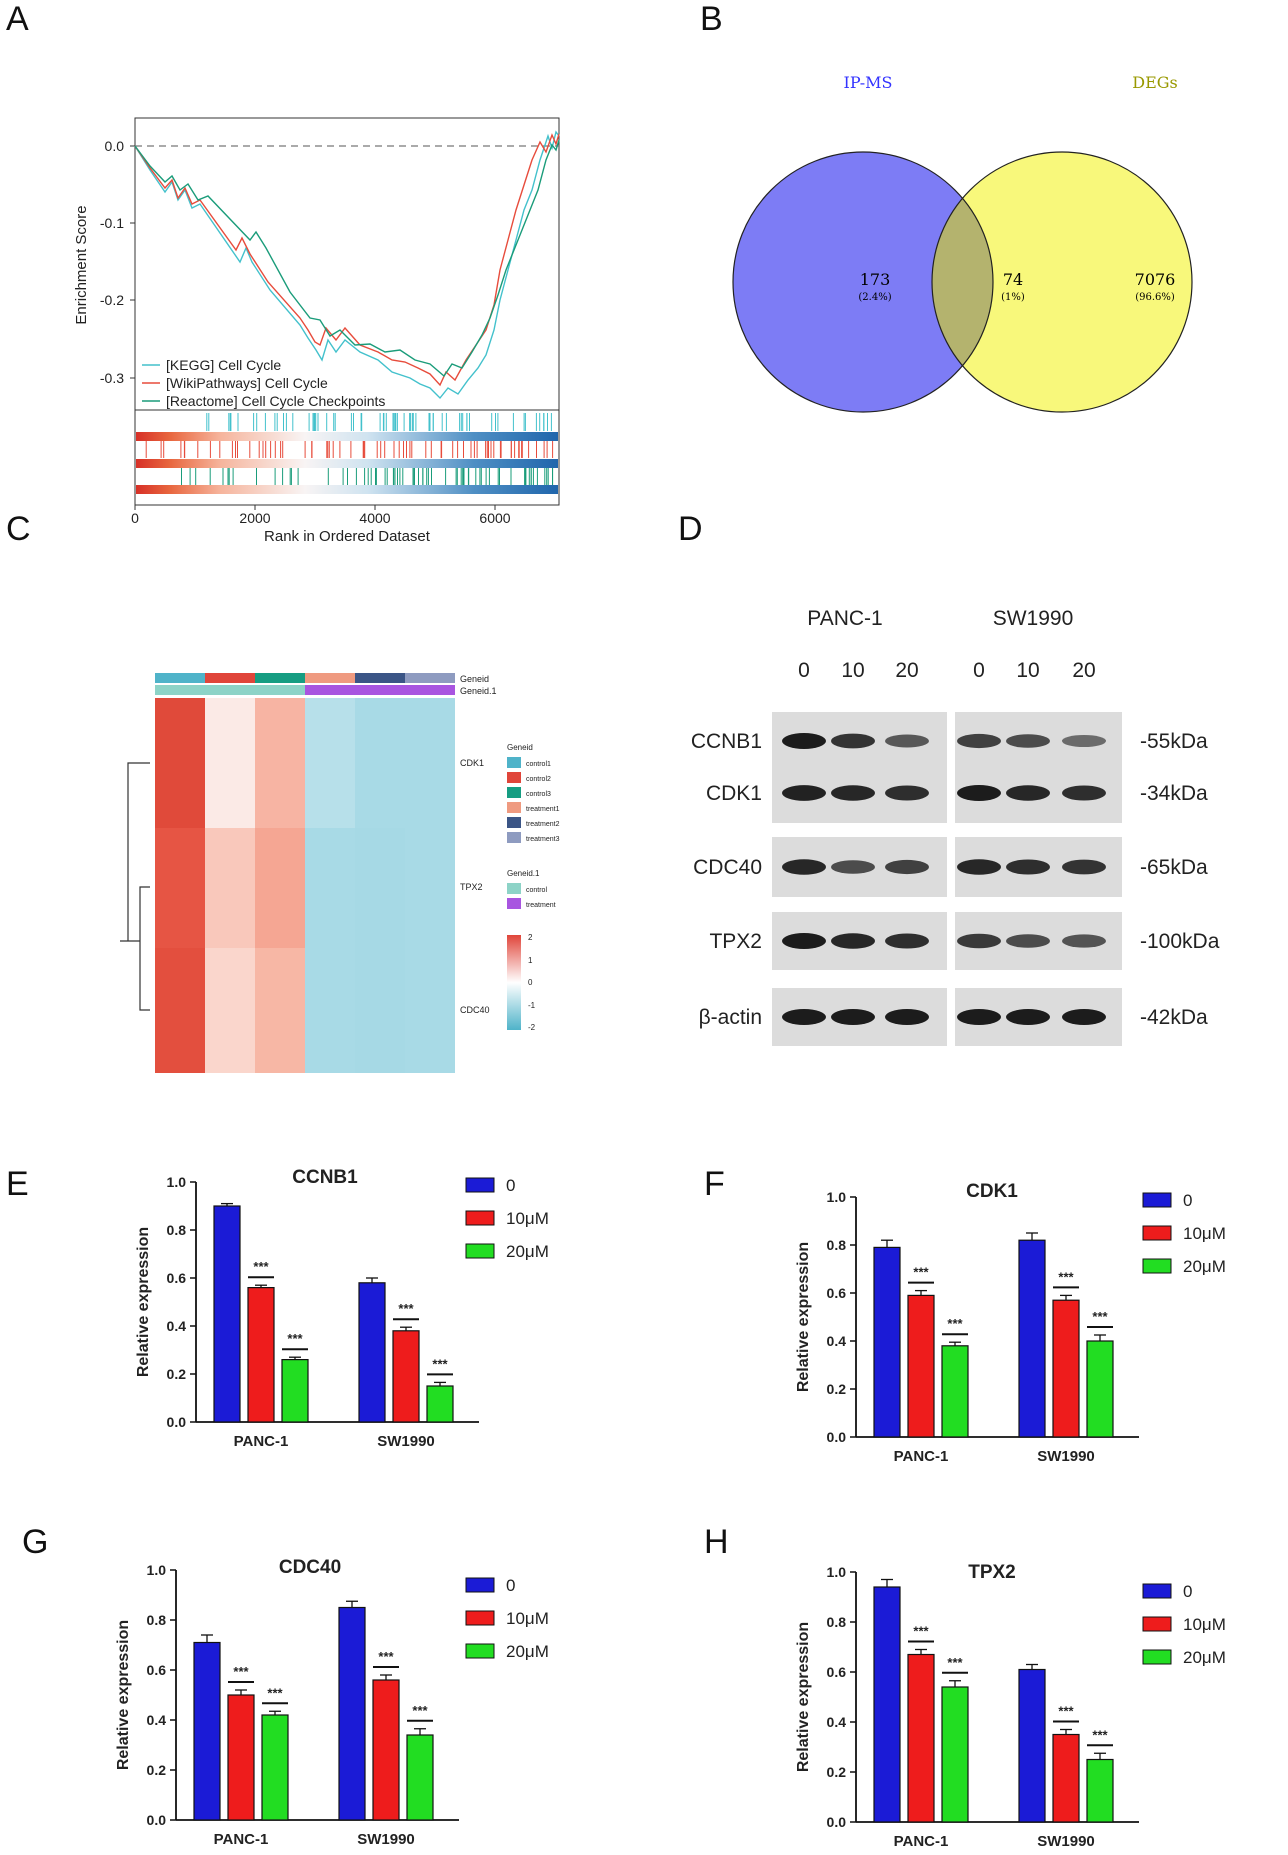  Describe the element at coordinates (734, 793) in the screenshot. I see `blot-protein-label: CDK1` at that location.